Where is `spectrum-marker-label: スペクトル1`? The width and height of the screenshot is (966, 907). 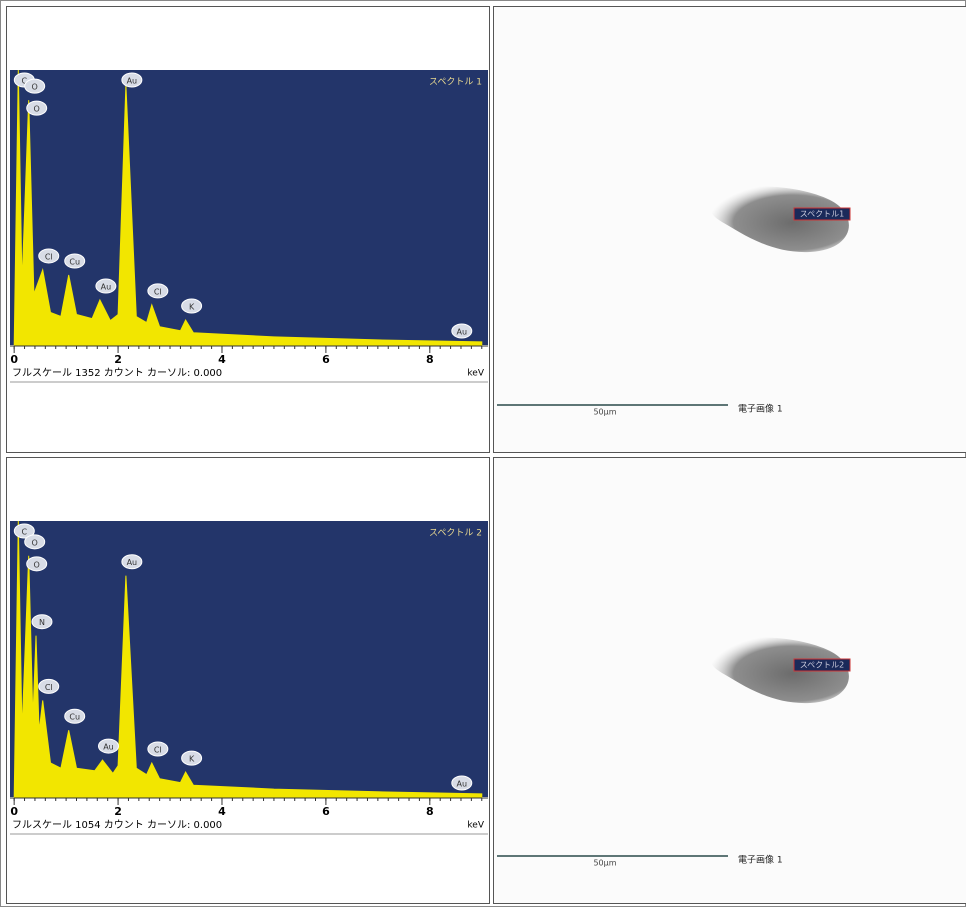 spectrum-marker-label: スペクトル1 is located at coordinates (822, 214).